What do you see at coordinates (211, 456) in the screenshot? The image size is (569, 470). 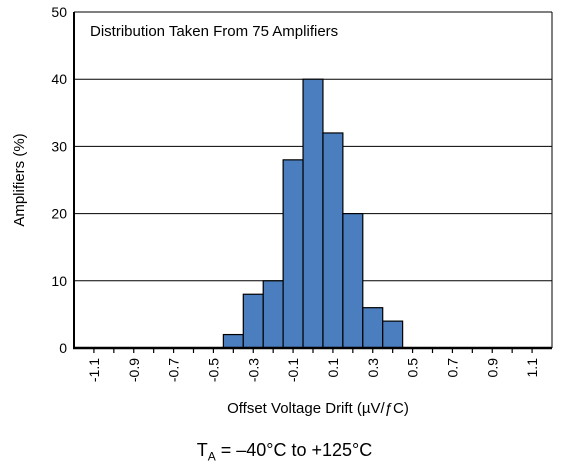 I see `condition-subscript: A` at bounding box center [211, 456].